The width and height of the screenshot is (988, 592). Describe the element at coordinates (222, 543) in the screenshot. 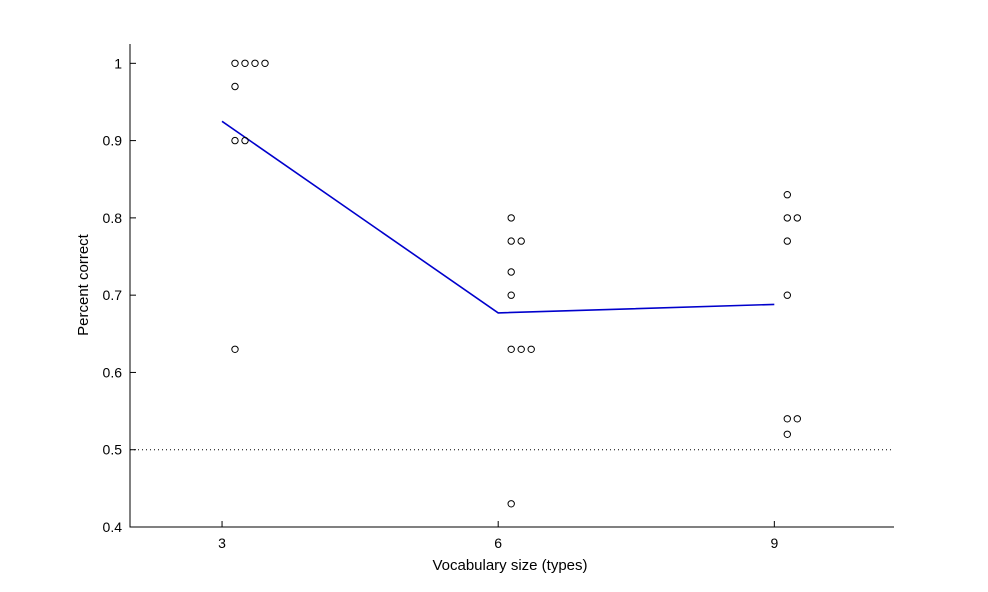

I see `x-tick-label: 3` at that location.